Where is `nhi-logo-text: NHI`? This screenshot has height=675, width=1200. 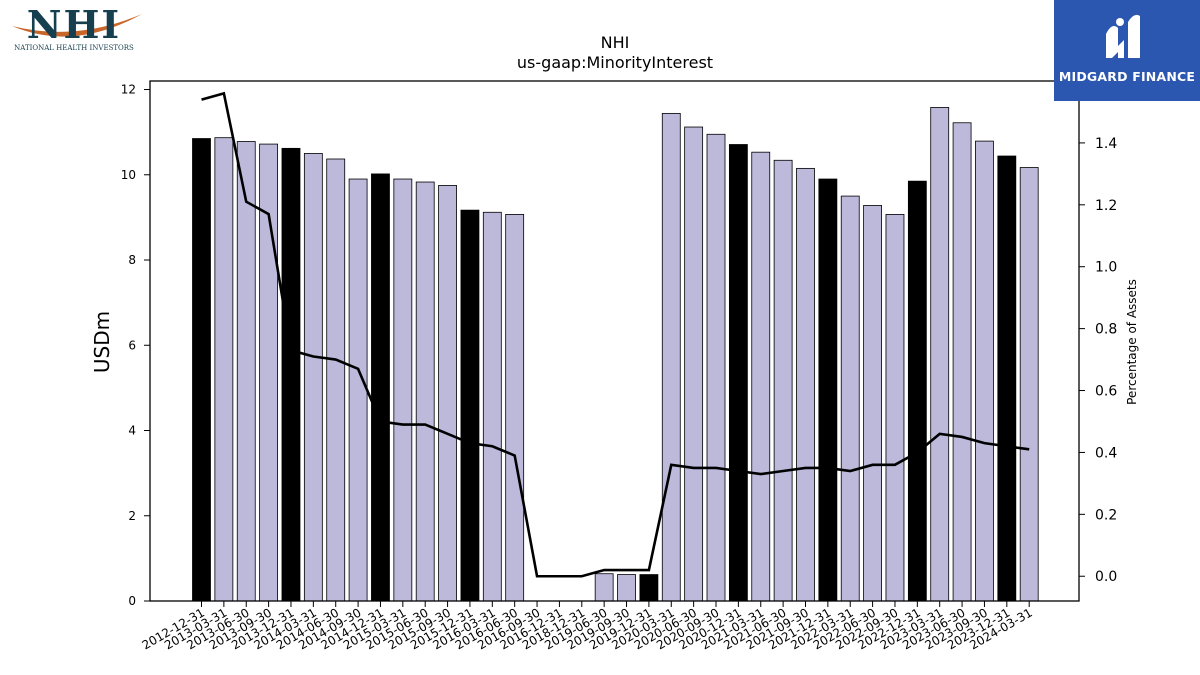 nhi-logo-text: NHI is located at coordinates (74, 25).